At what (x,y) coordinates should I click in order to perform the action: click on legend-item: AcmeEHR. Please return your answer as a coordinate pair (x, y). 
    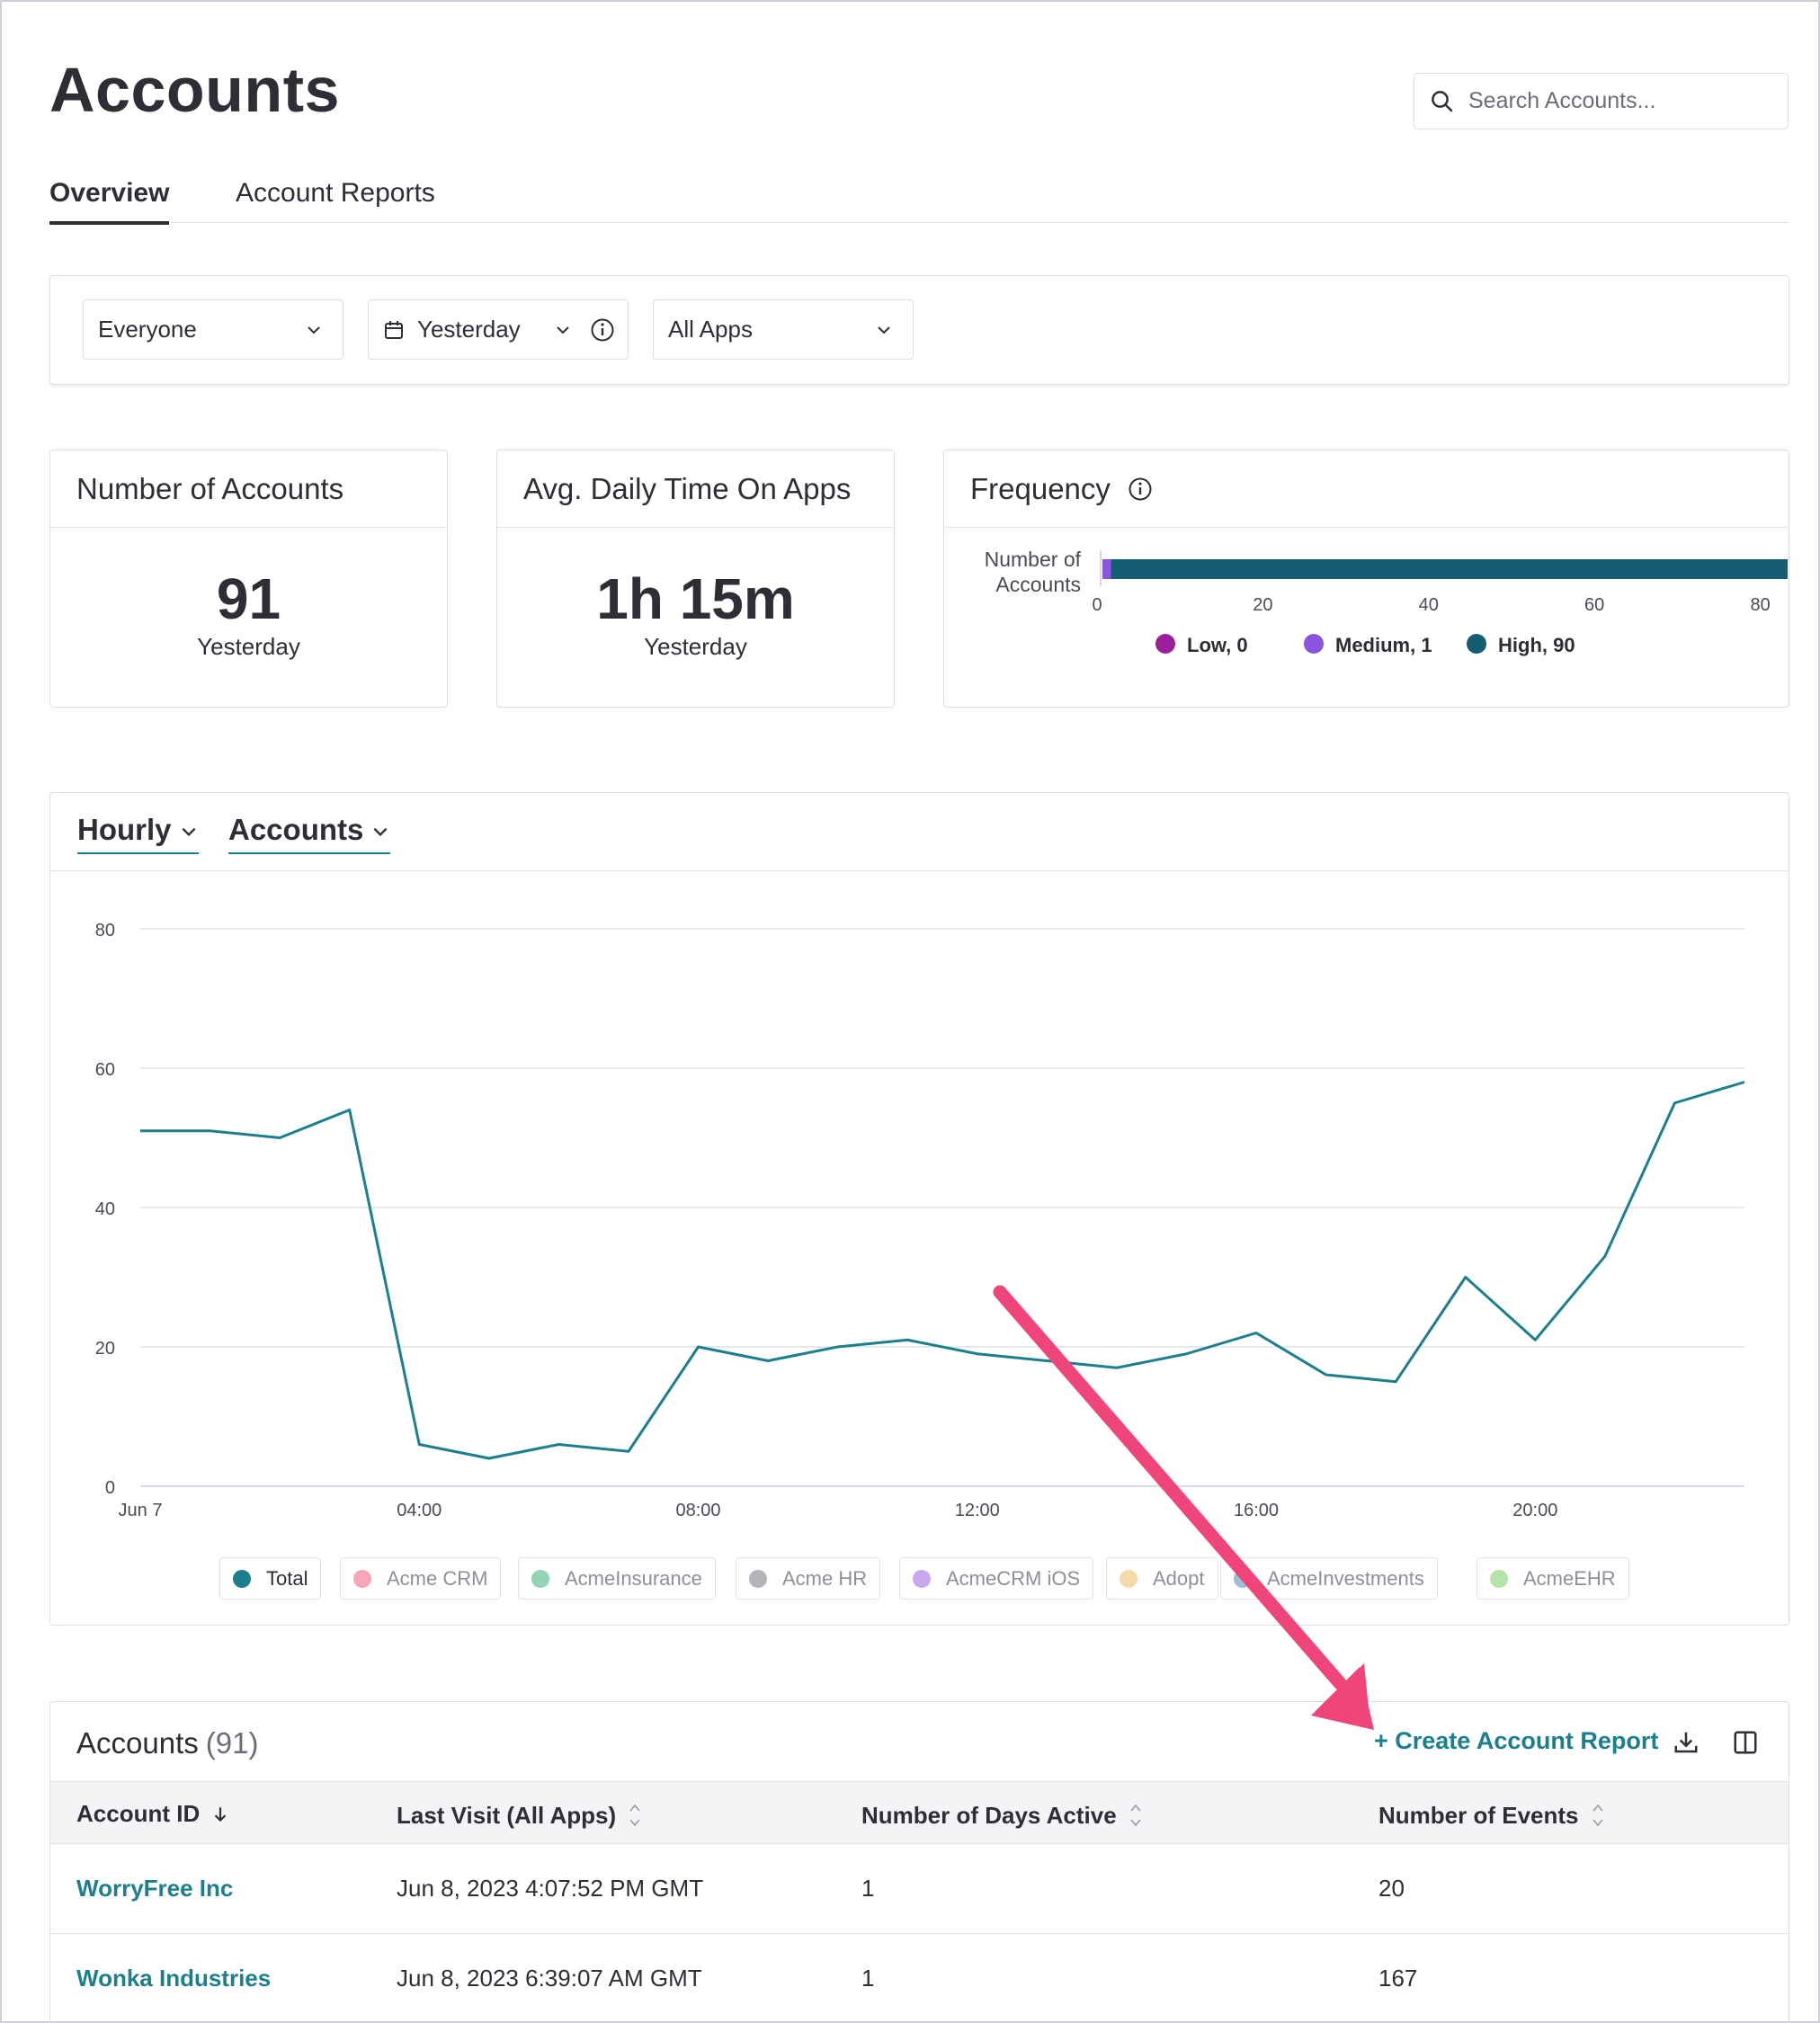
    Looking at the image, I should click on (1553, 1578).